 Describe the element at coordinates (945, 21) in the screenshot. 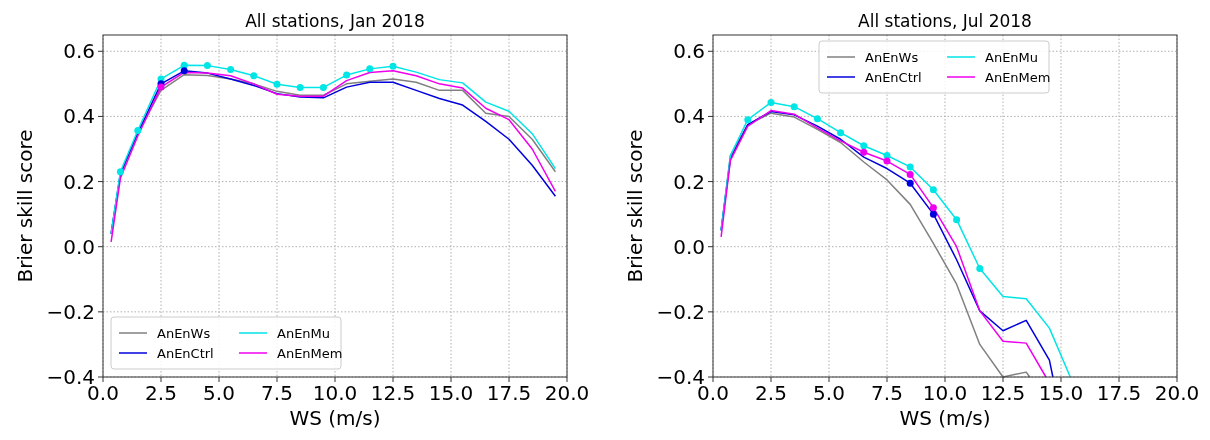

I see `chart-title: All stations, Jul 2018` at that location.